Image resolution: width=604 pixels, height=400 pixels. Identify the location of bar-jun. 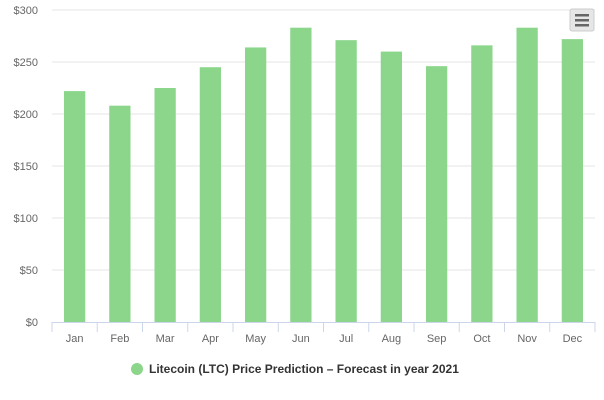
(301, 175).